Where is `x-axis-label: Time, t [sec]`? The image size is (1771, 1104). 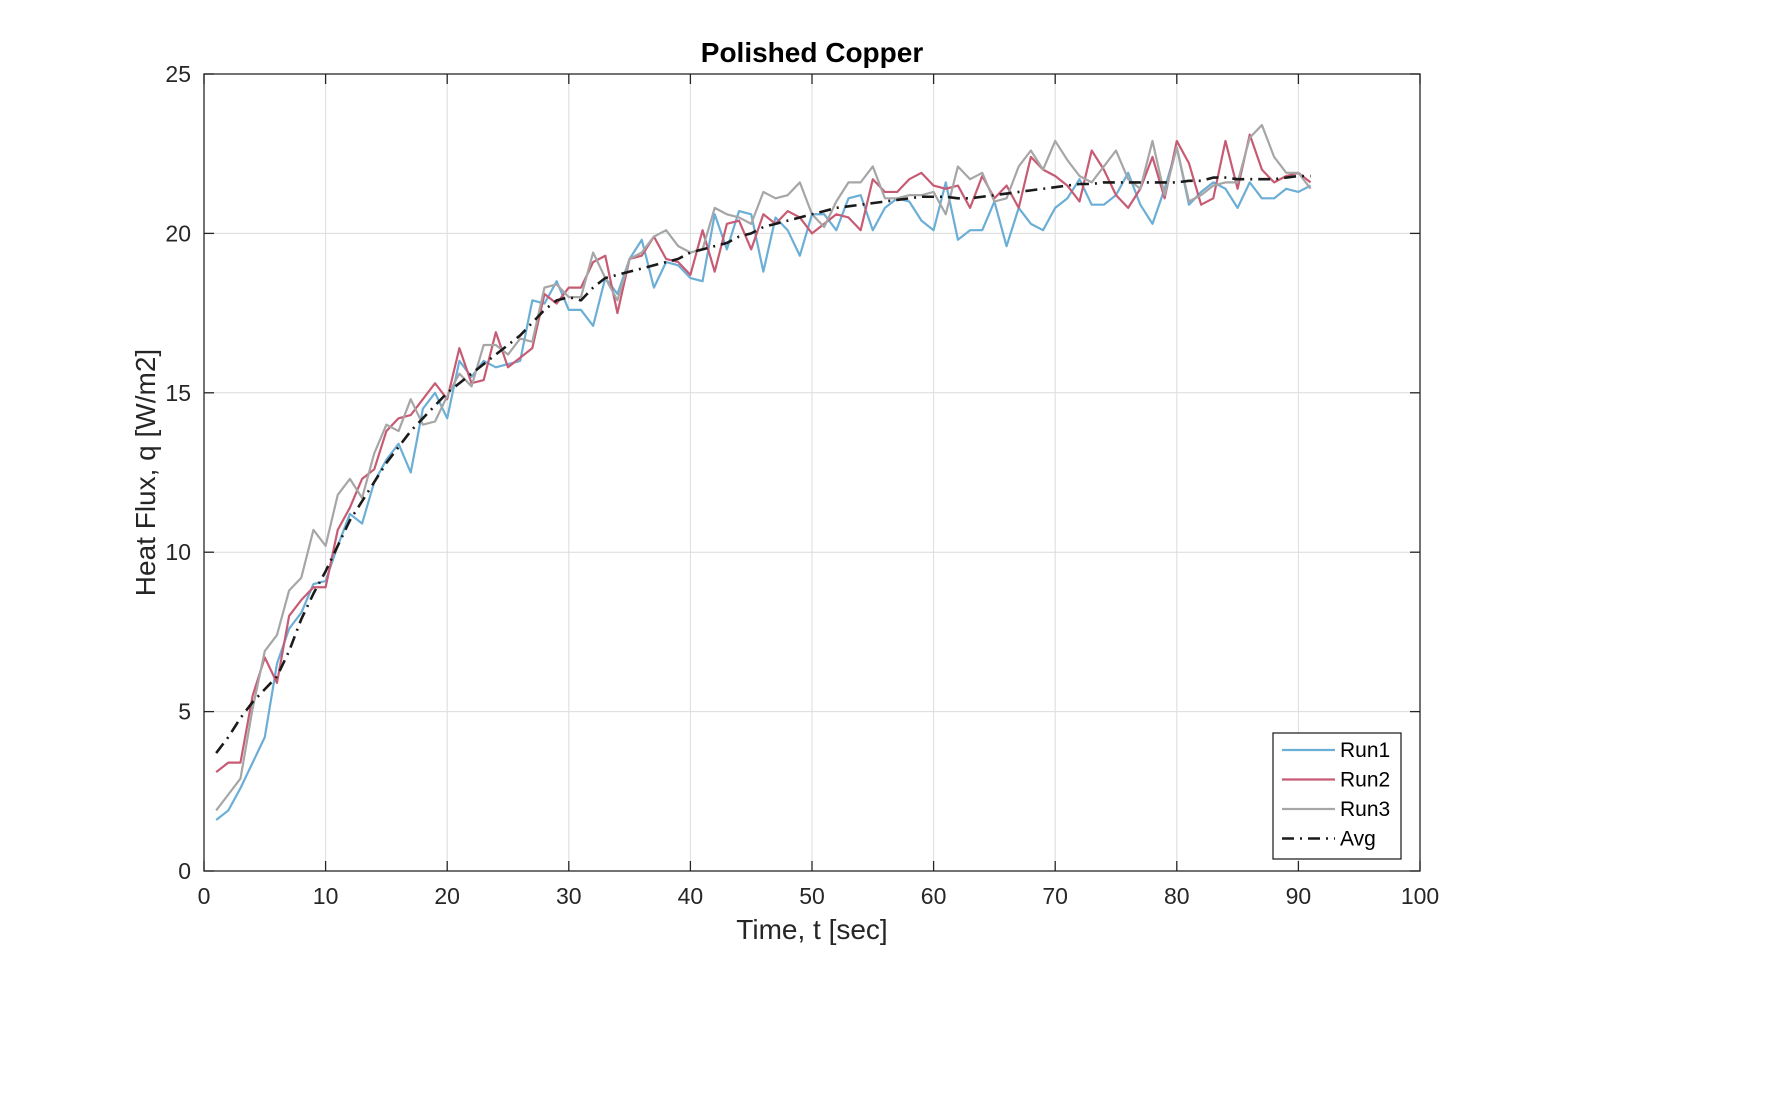
x-axis-label: Time, t [sec] is located at coordinates (811, 929).